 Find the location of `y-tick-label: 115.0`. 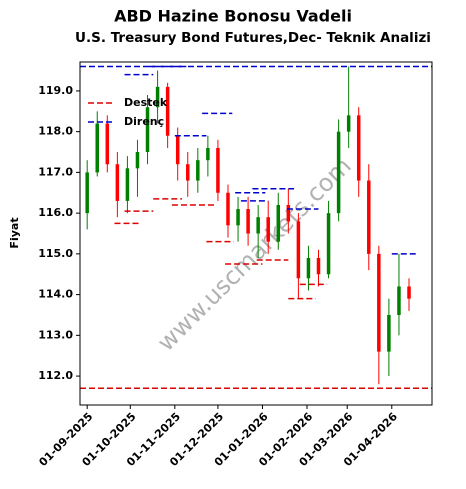

y-tick-label: 115.0 is located at coordinates (55, 253).